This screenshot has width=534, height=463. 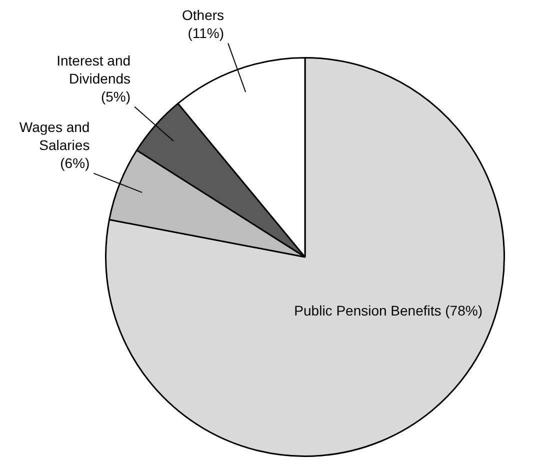 I want to click on slice-label: Interest and Dividends, so click(x=93, y=69).